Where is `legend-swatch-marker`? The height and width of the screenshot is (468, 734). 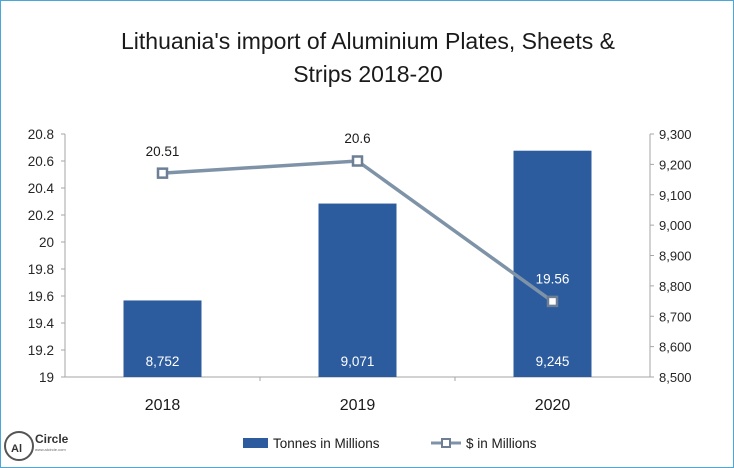 legend-swatch-marker is located at coordinates (446, 443).